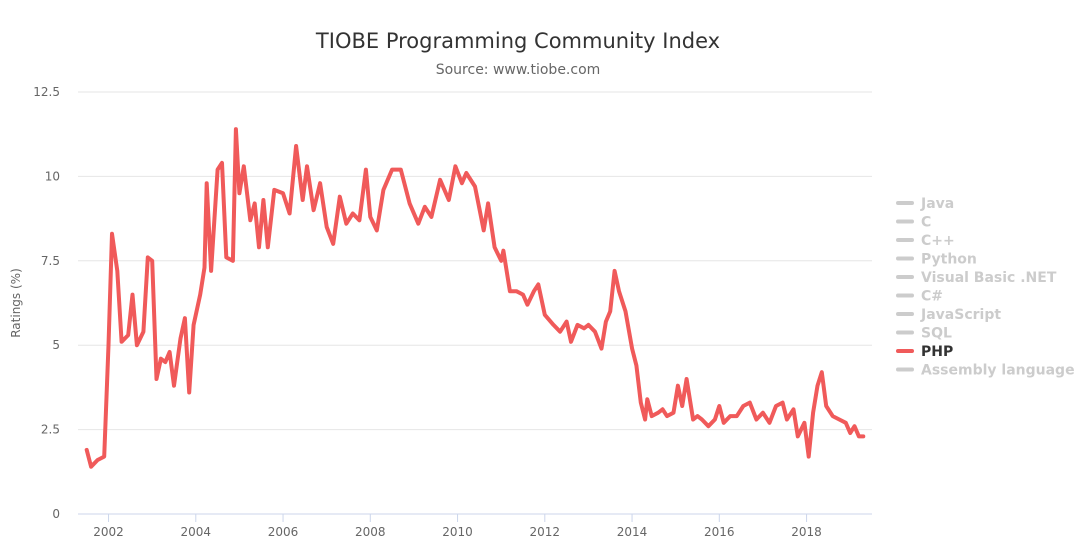 This screenshot has height=542, width=1080. Describe the element at coordinates (932, 297) in the screenshot. I see `legend-label: C#` at that location.